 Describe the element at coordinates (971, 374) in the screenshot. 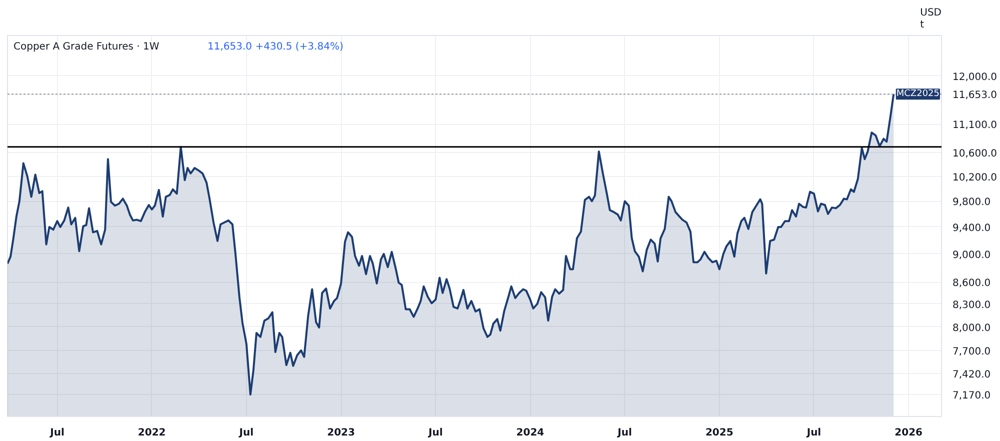

I see `y-tick-label: 7,420.0` at that location.